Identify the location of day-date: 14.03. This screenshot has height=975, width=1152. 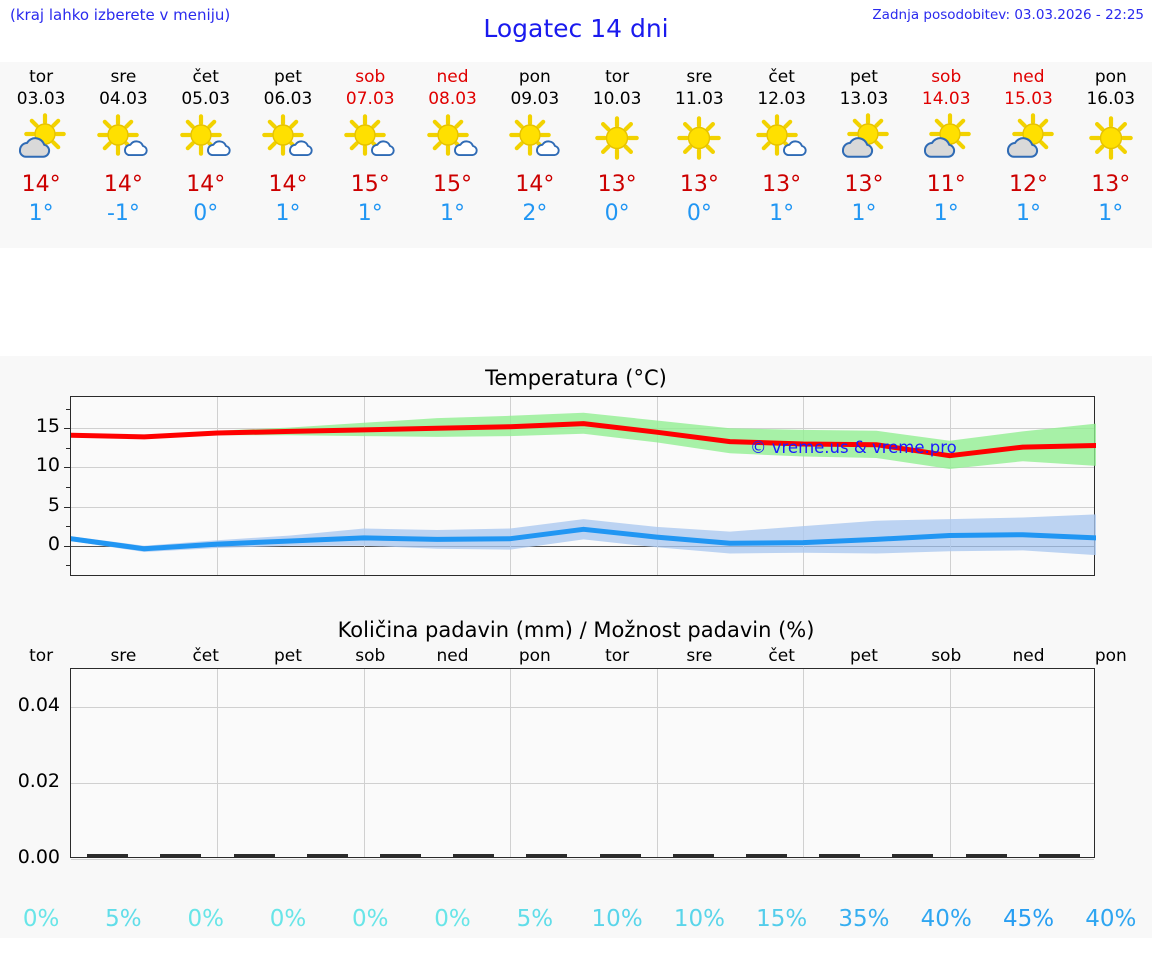
(946, 99).